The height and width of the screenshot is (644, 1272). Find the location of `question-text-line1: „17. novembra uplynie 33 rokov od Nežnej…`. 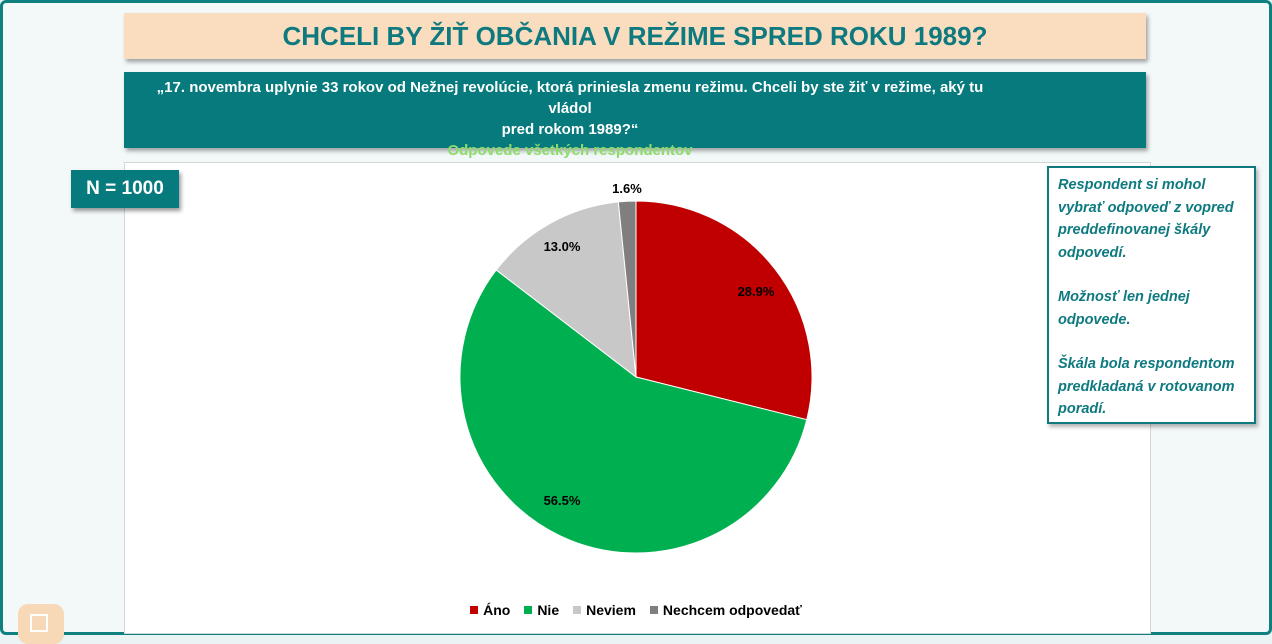

question-text-line1: „17. novembra uplynie 33 rokov od Nežnej… is located at coordinates (570, 98).